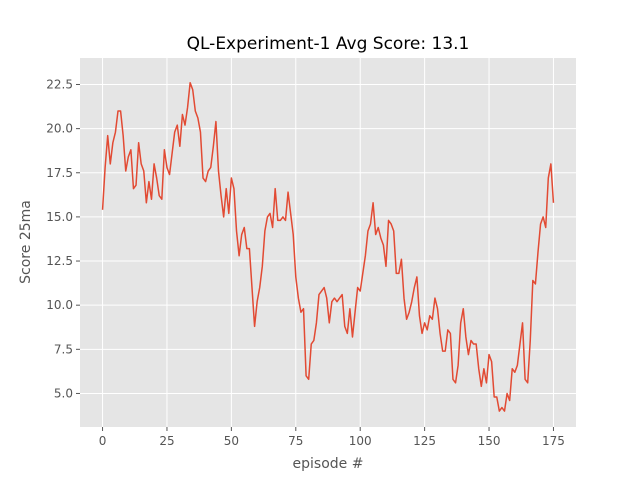 This screenshot has width=640, height=480. I want to click on x-tick-label: 0, so click(103, 441).